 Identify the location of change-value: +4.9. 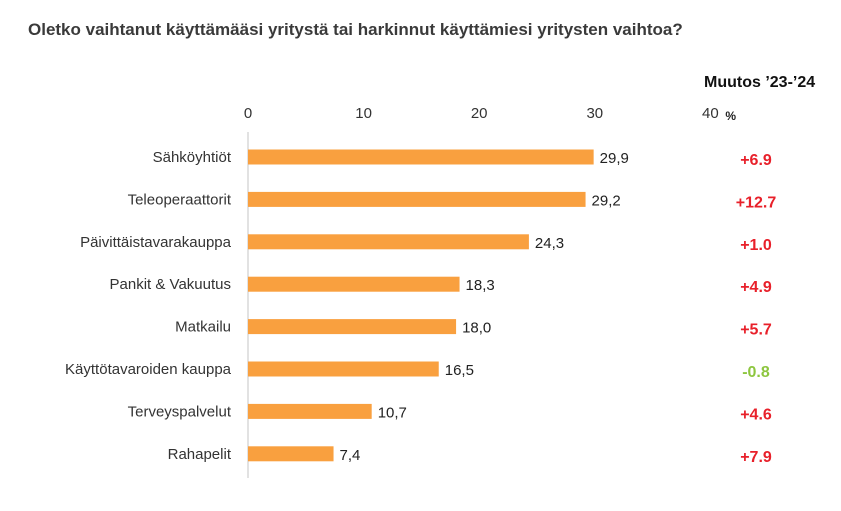
(756, 287).